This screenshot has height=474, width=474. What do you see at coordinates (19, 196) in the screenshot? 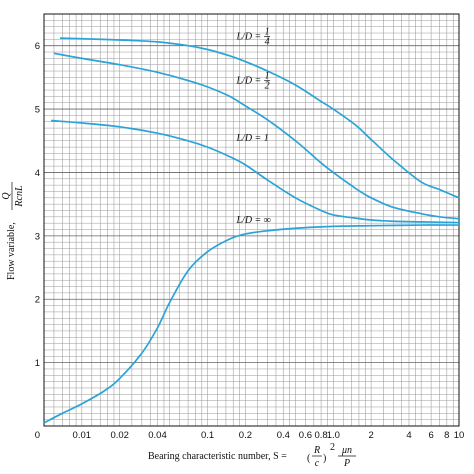
I see `y-axis-label-den: RcnL` at bounding box center [19, 196].